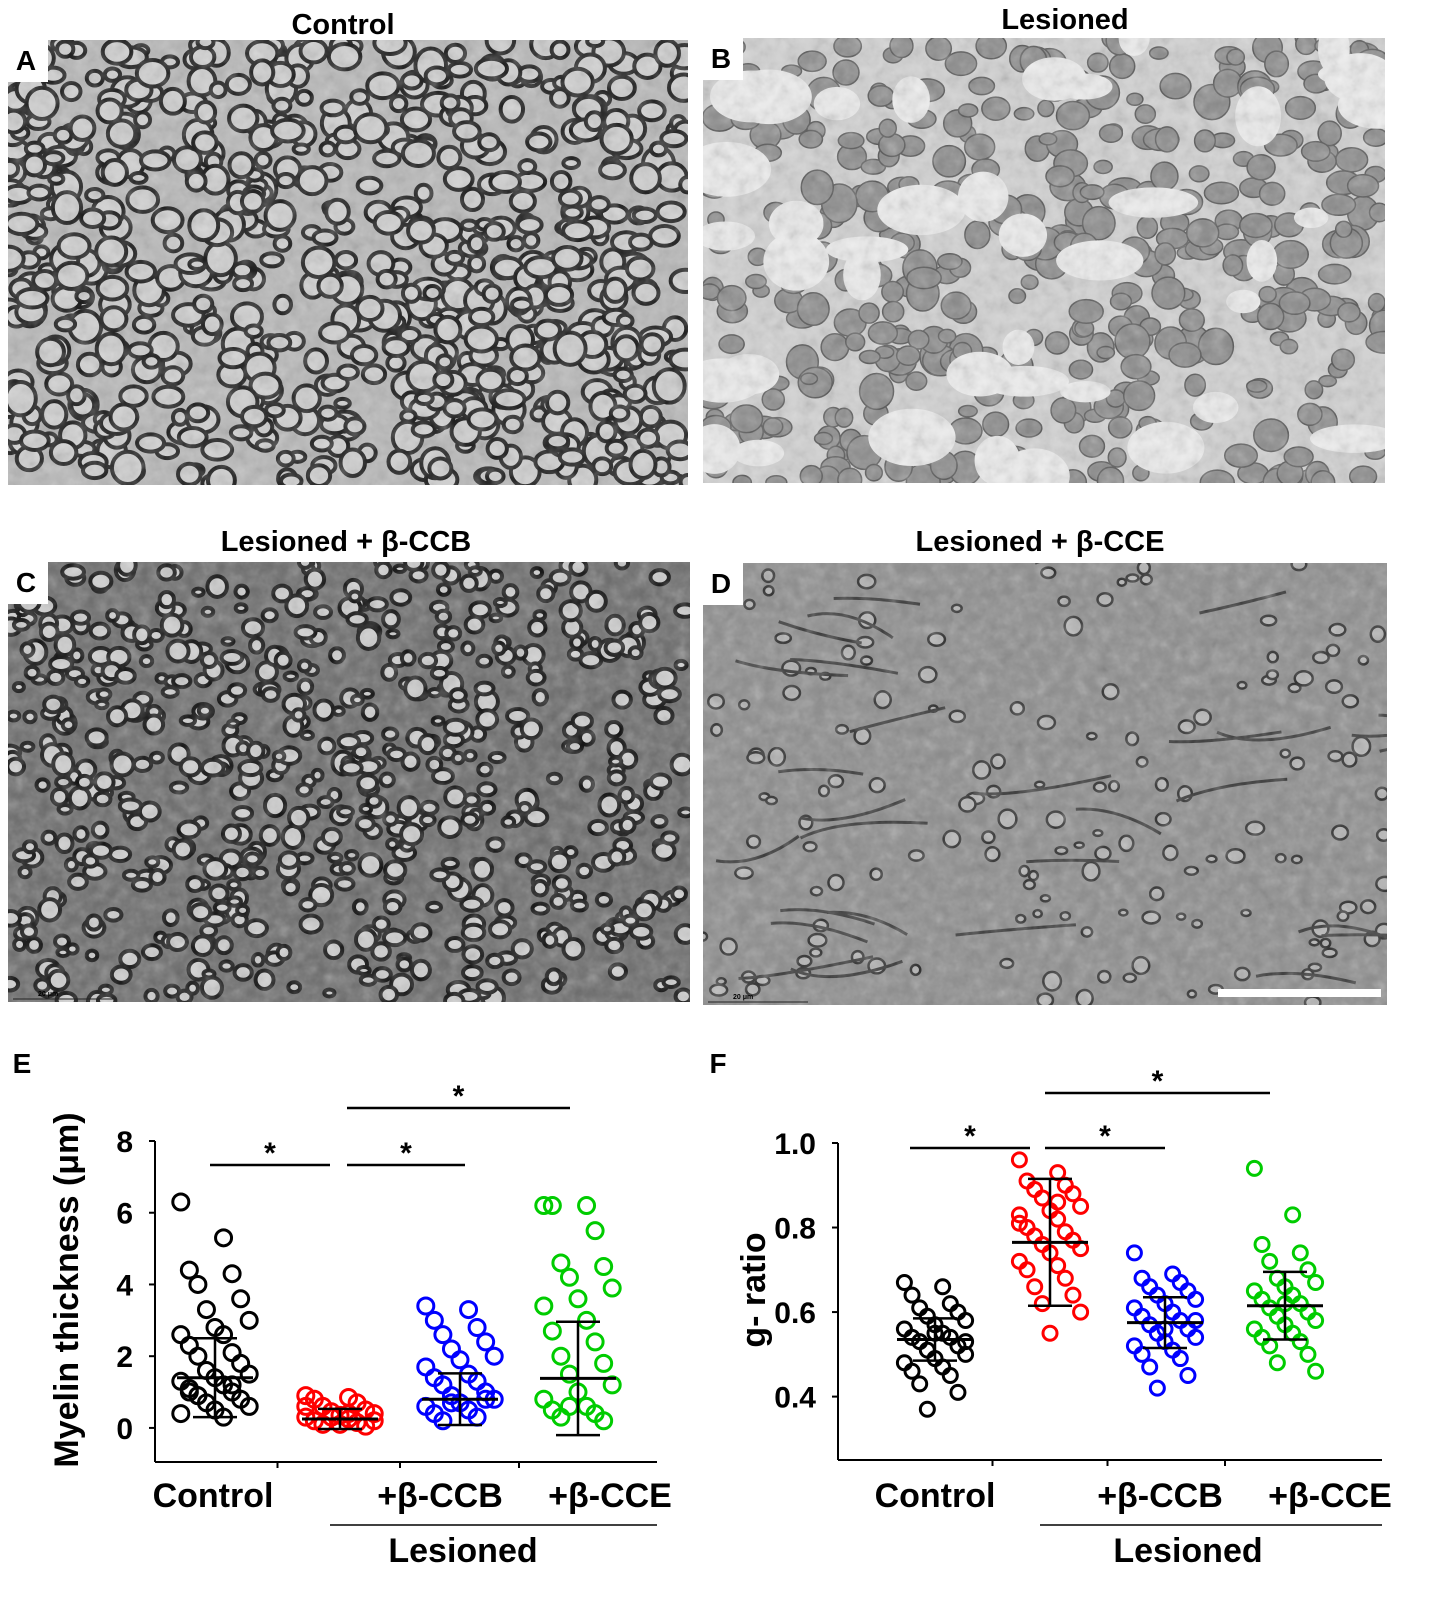 This screenshot has width=1429, height=1597. I want to click on y-tick-label: 1.0, so click(795, 1144).